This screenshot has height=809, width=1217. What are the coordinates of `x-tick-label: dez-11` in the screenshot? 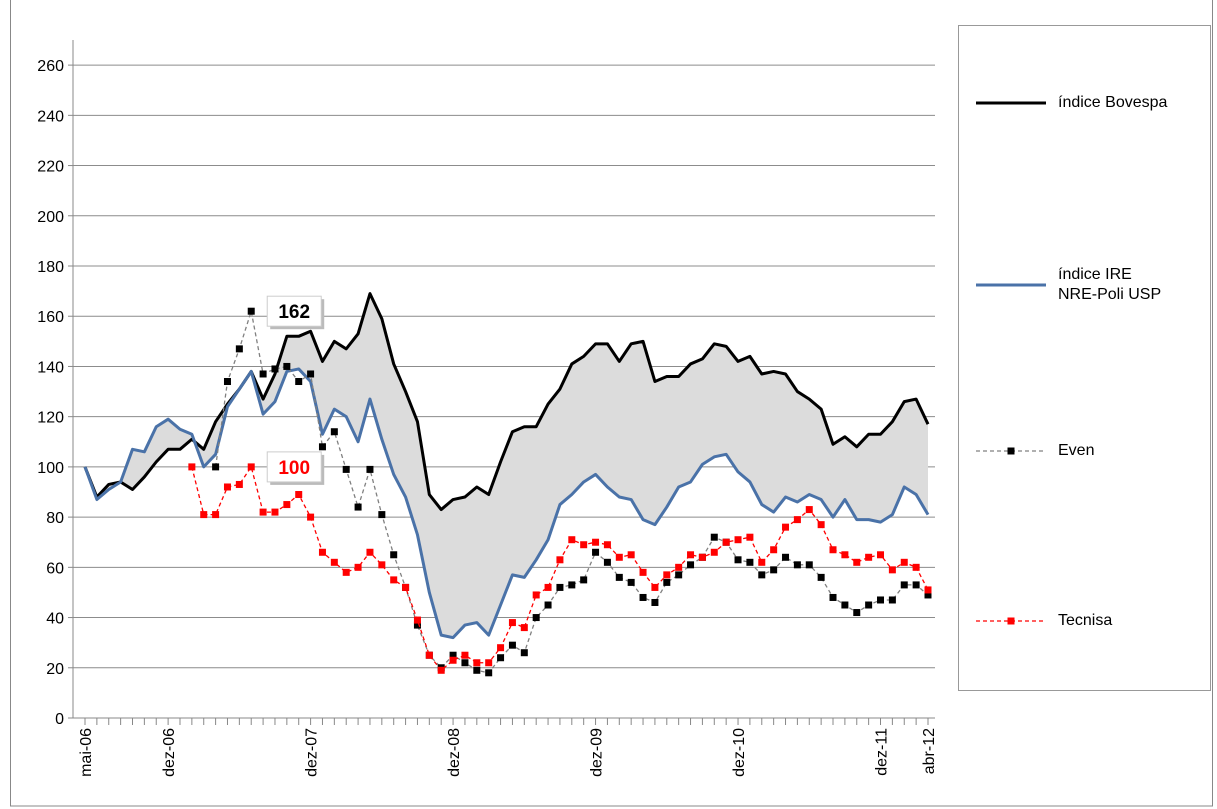 It's located at (882, 752).